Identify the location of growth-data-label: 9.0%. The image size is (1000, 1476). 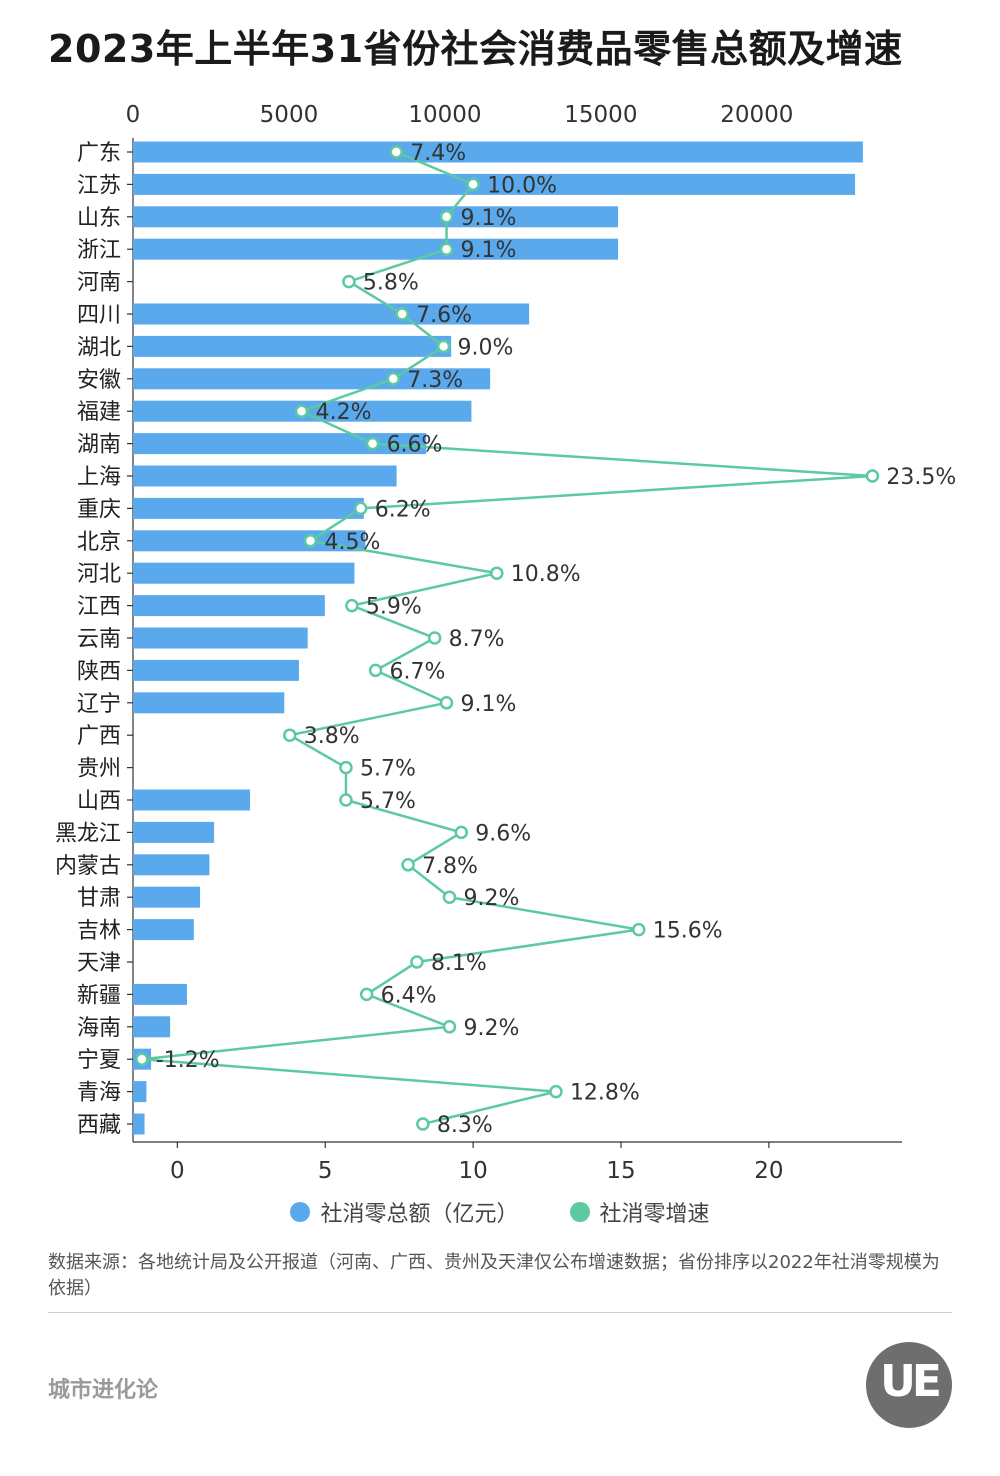
(486, 347).